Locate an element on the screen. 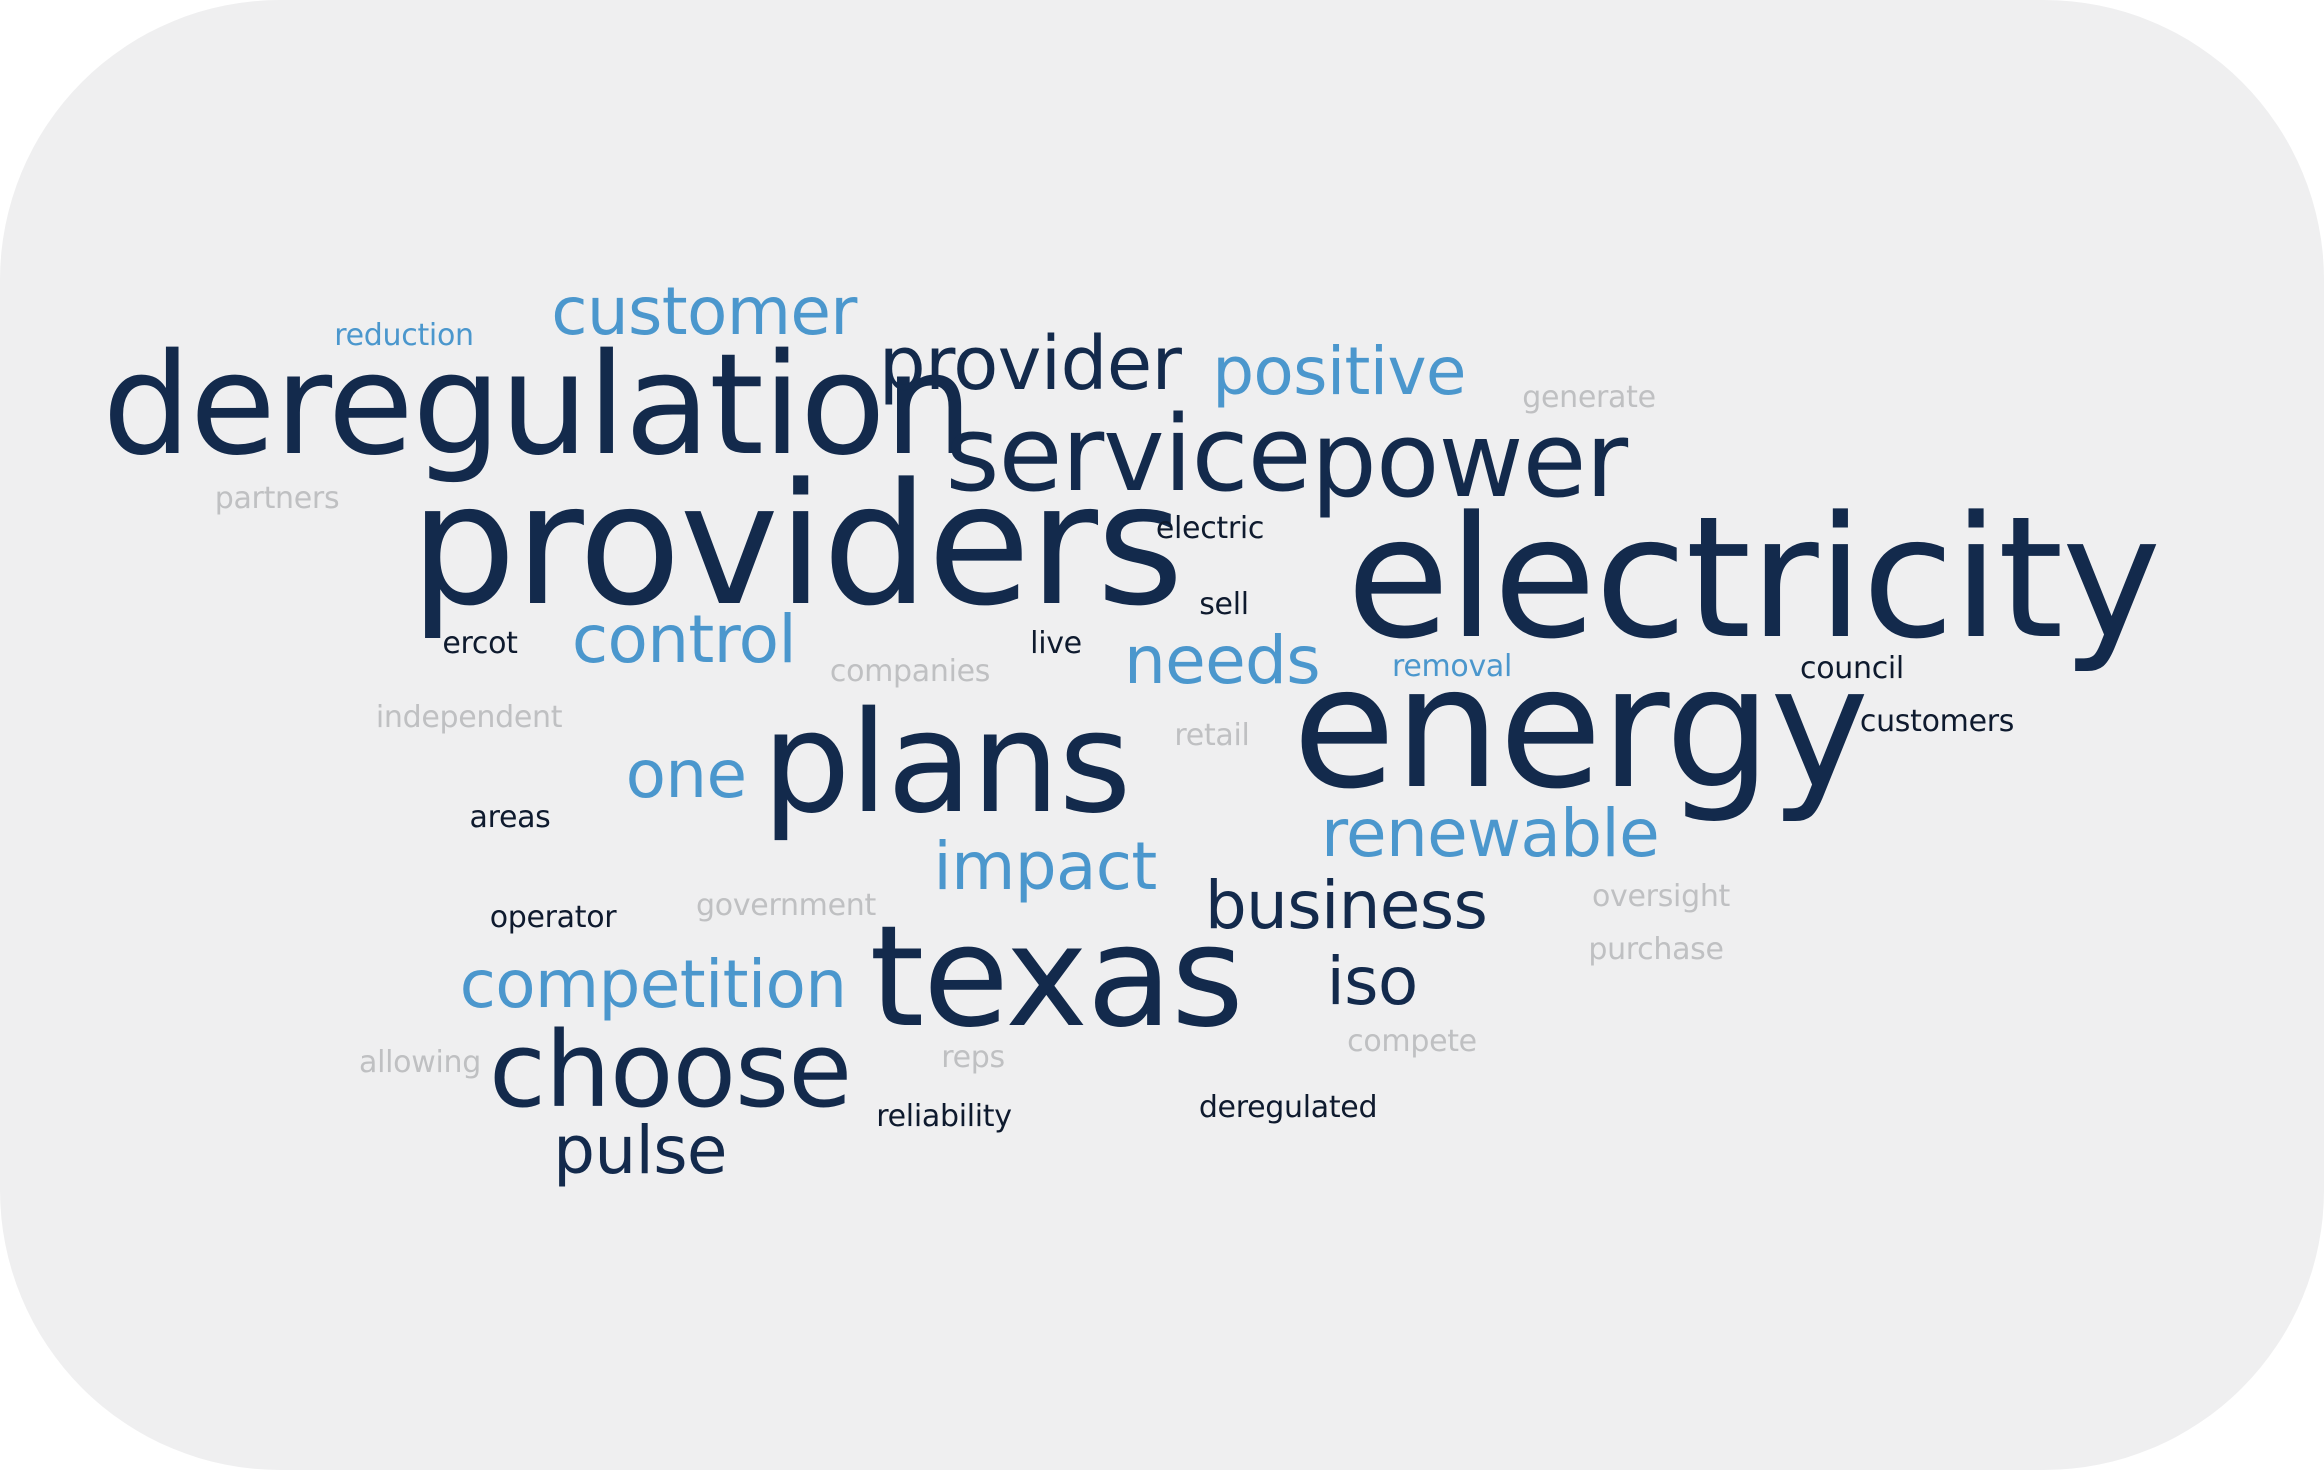  word-independent: independent is located at coordinates (469, 717).